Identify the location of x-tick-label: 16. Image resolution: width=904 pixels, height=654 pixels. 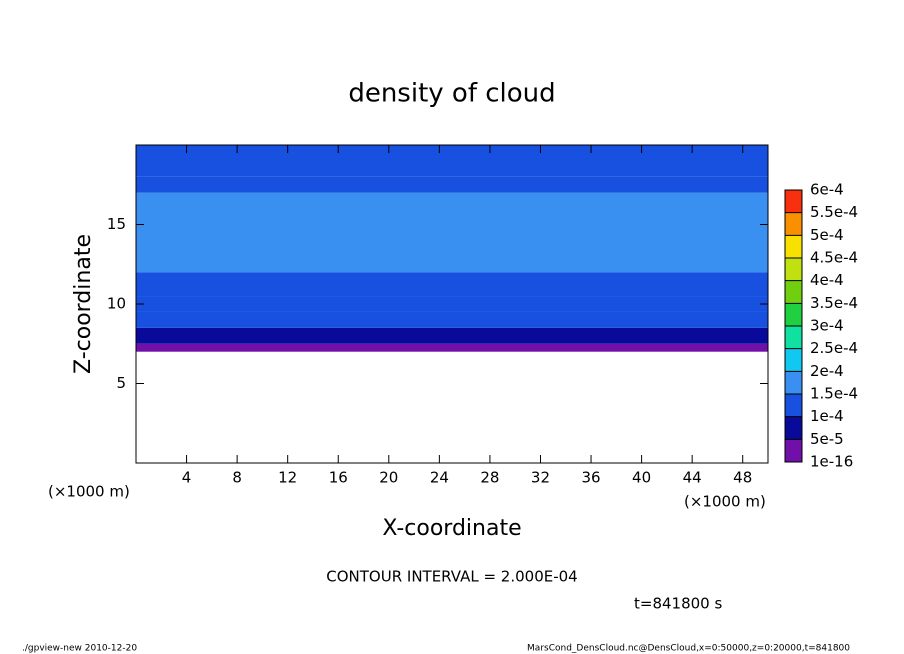
(338, 478).